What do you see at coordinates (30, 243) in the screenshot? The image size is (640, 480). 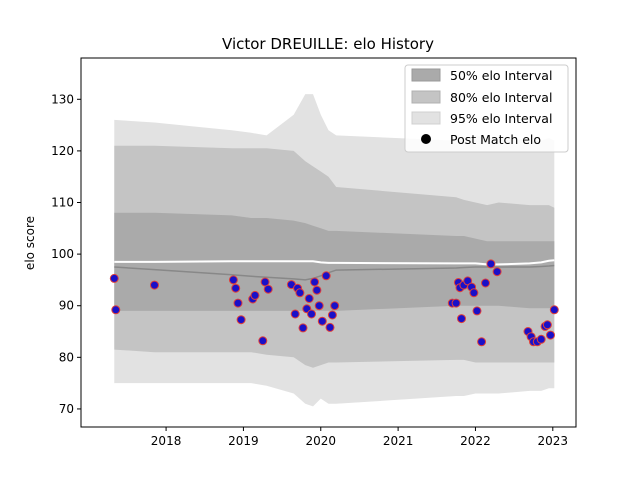 I see `y-axis-label: elo score` at bounding box center [30, 243].